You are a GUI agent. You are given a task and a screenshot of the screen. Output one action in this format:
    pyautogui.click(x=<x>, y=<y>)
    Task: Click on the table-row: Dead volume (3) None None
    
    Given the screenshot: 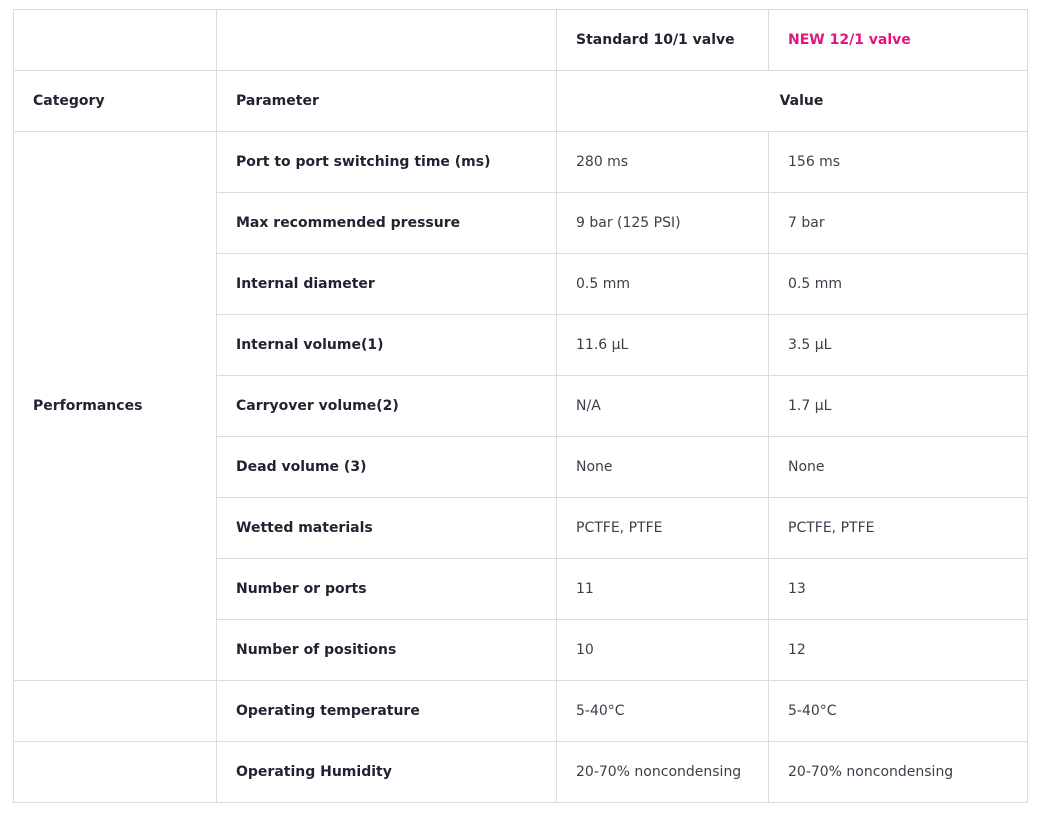 What is the action you would take?
    pyautogui.click(x=521, y=467)
    